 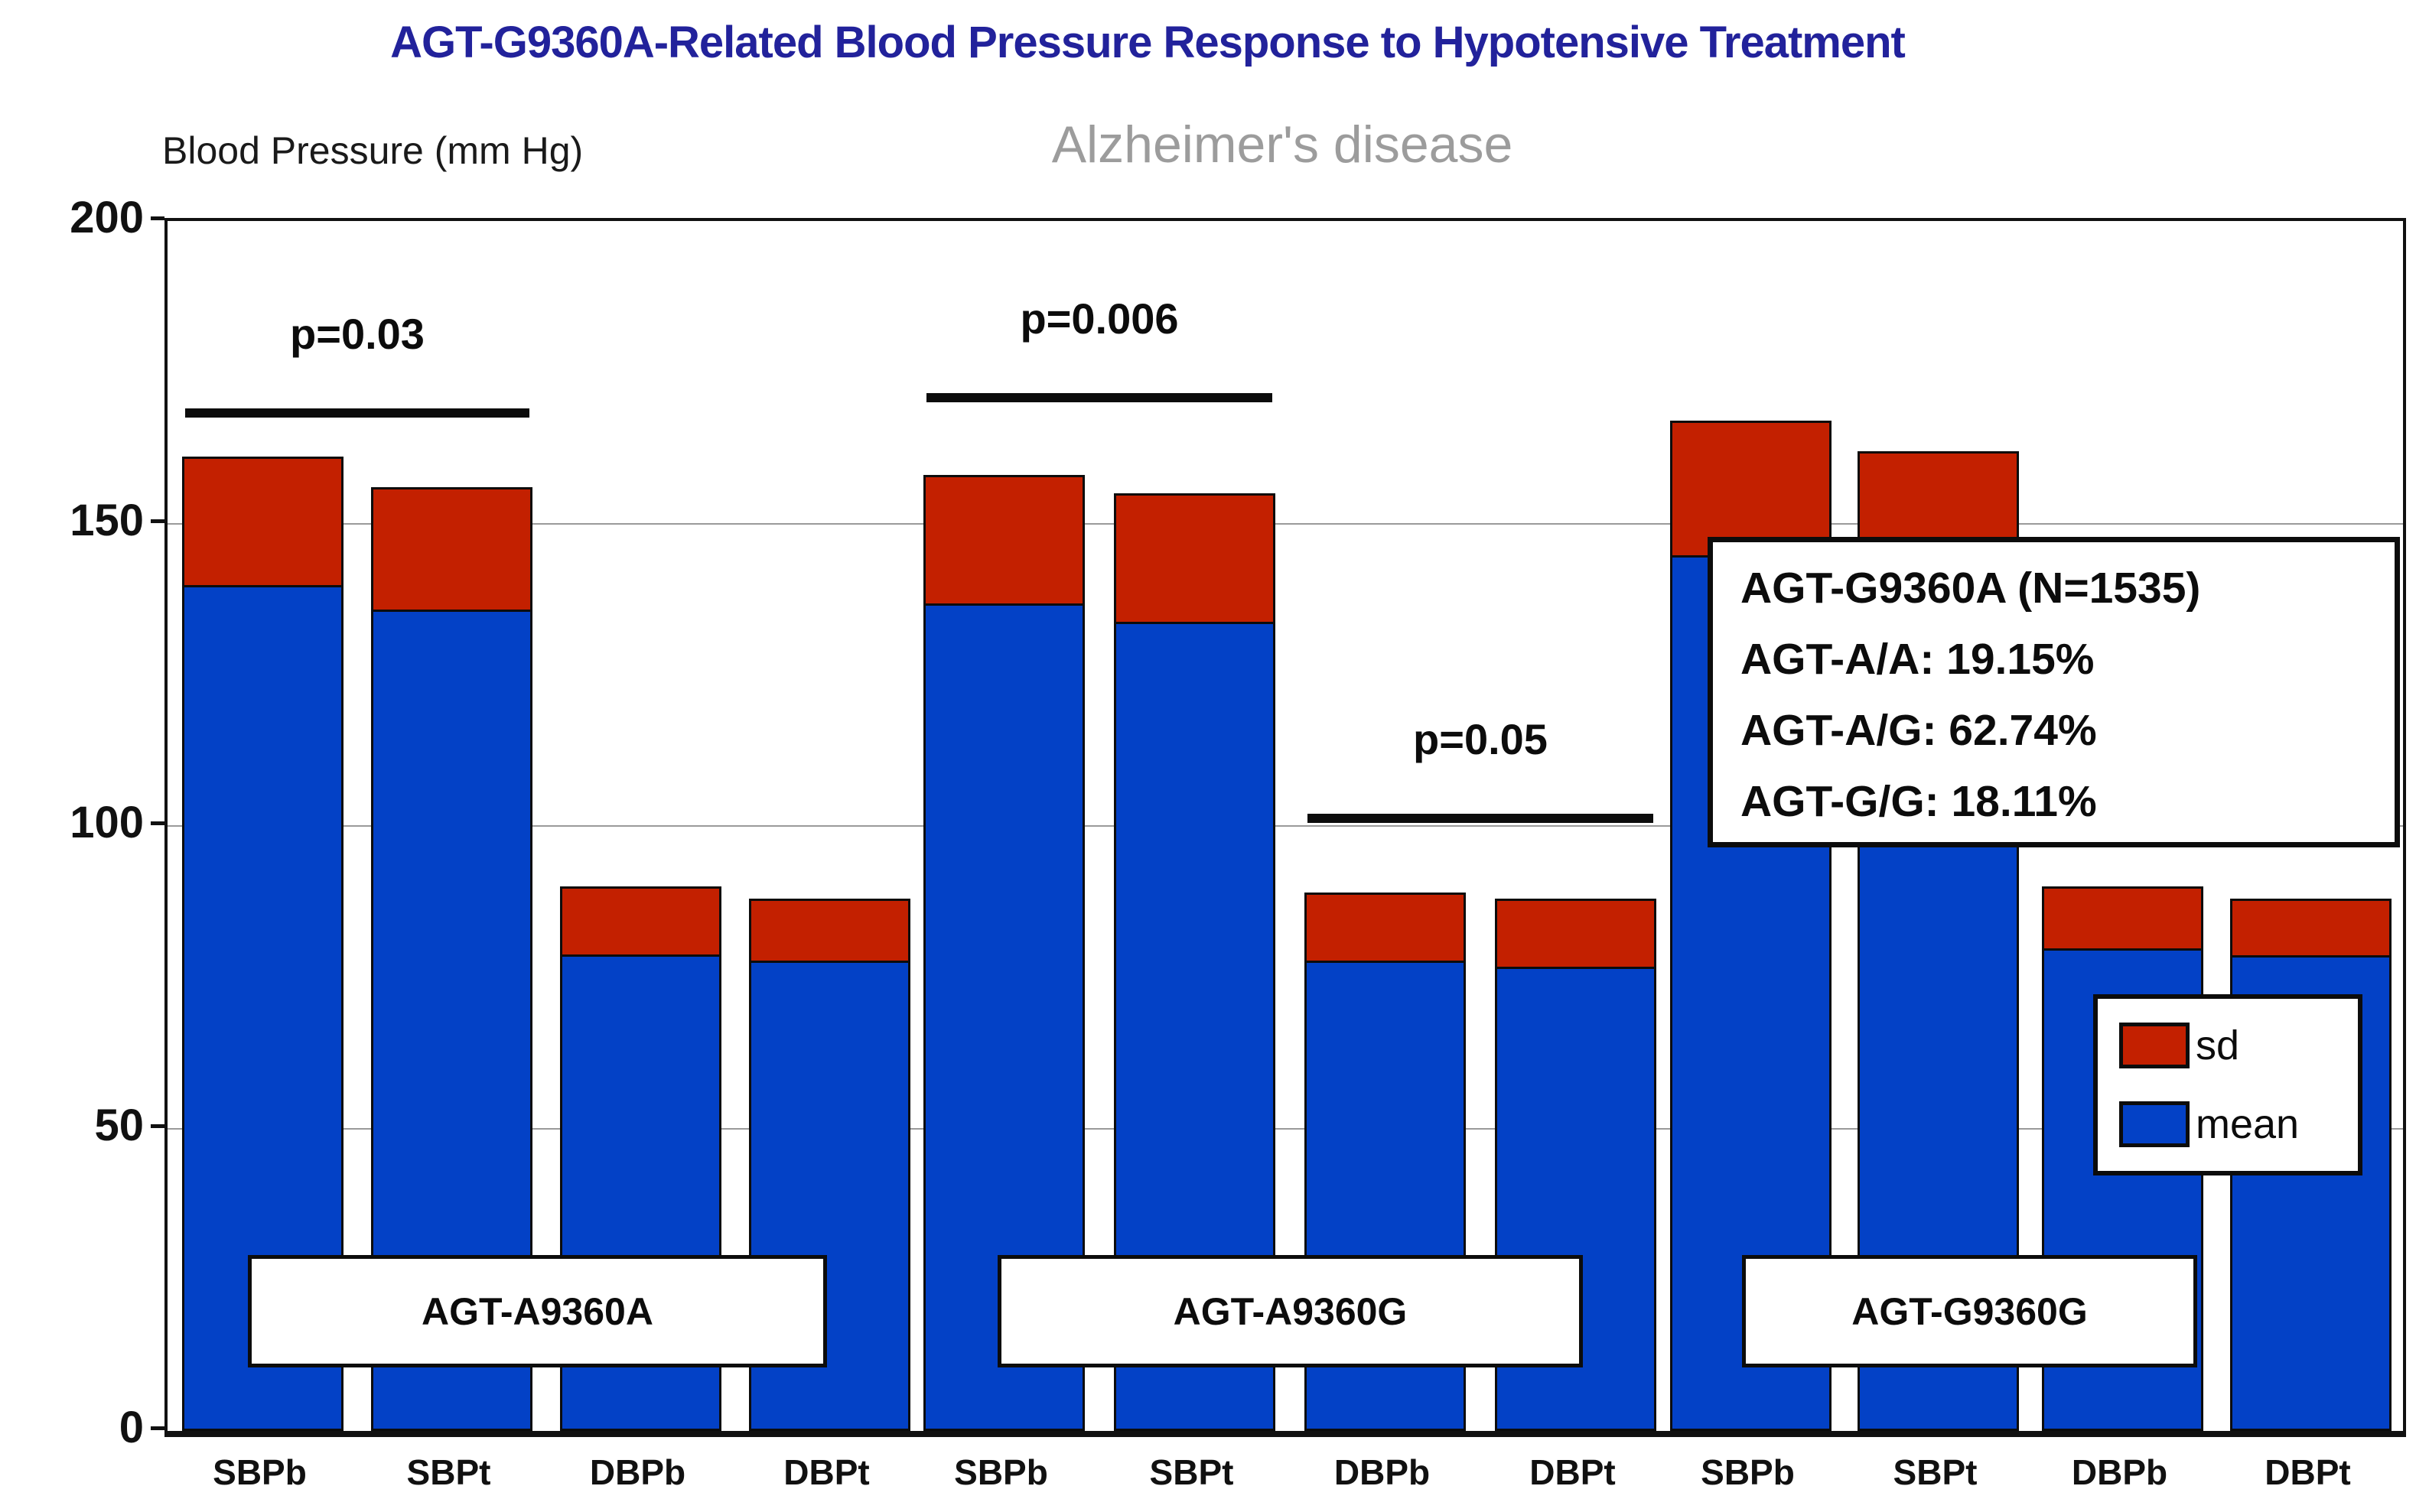 I want to click on chart-subtitle: Alzheimer's disease, so click(x=1282, y=144).